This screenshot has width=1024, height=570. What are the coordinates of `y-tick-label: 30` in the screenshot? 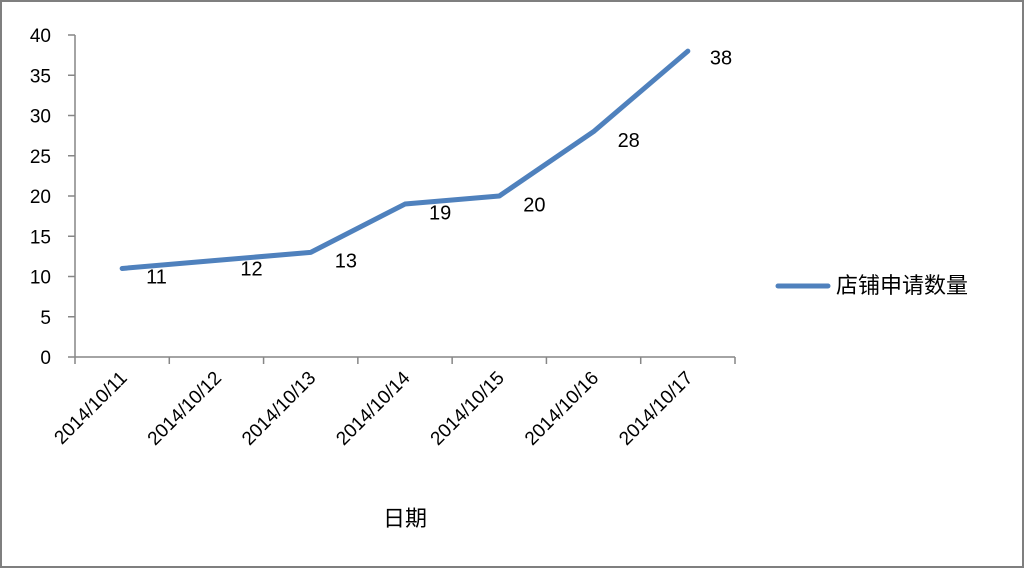 It's located at (40, 117).